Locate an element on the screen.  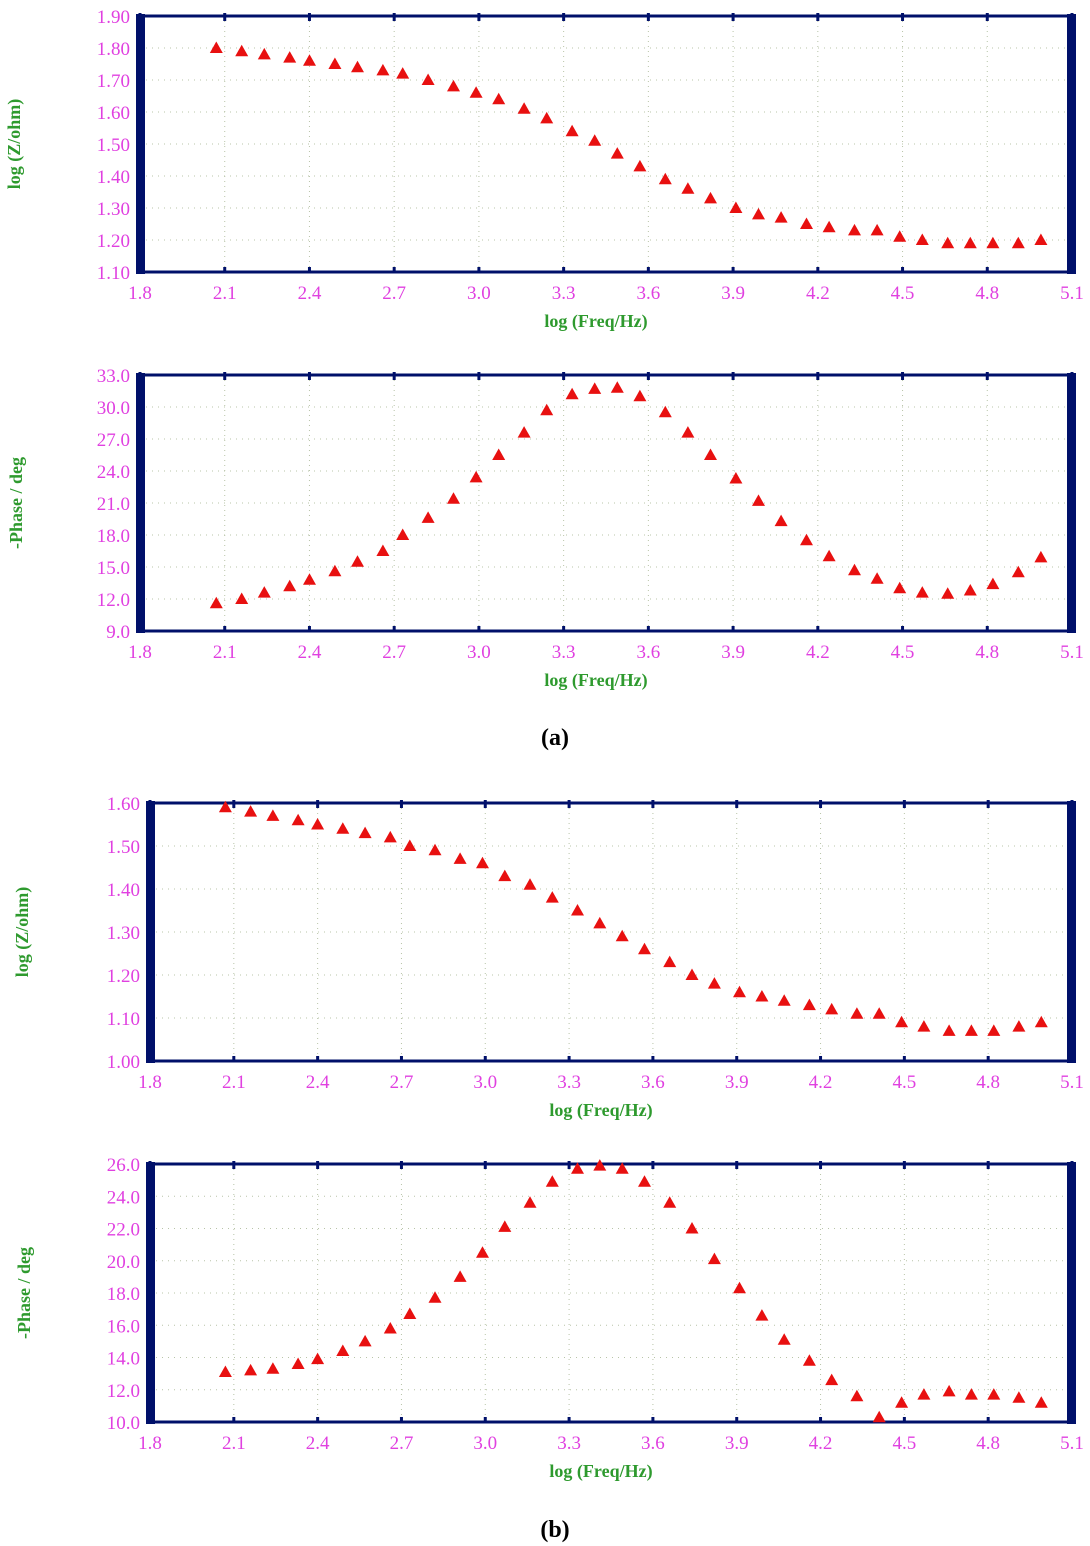
y-tick-label: 1.30 is located at coordinates (113, 209).